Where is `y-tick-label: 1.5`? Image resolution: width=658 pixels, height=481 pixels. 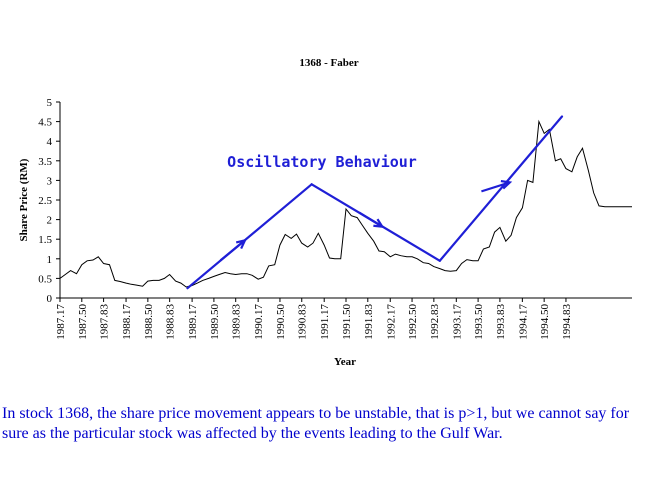 y-tick-label: 1.5 is located at coordinates (45, 240).